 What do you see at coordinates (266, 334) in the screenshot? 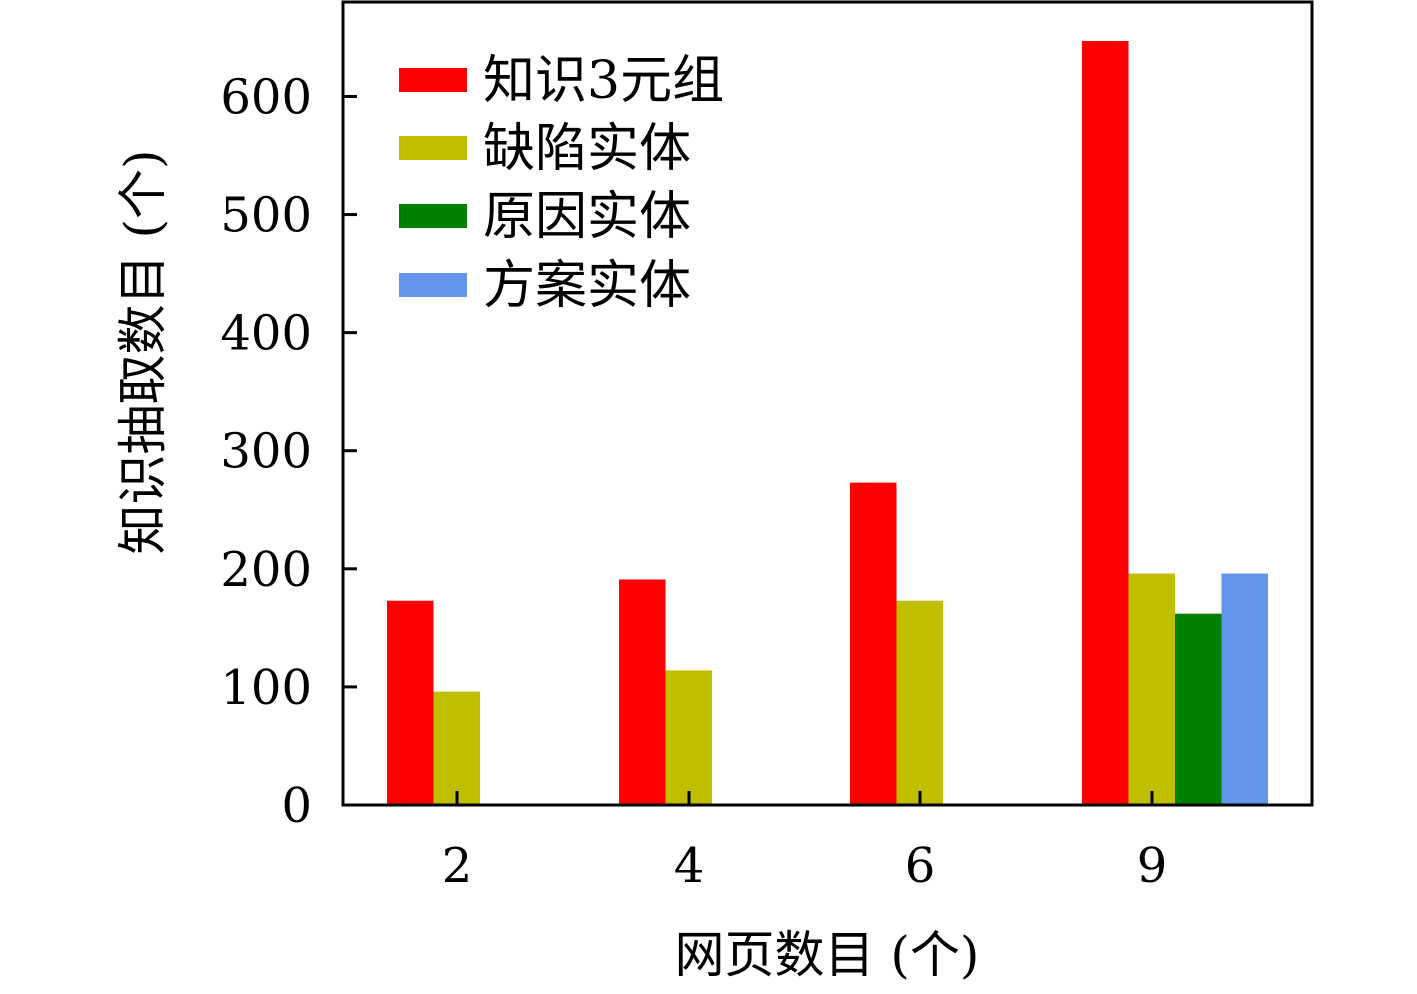
I see `y-tick-label: 400` at bounding box center [266, 334].